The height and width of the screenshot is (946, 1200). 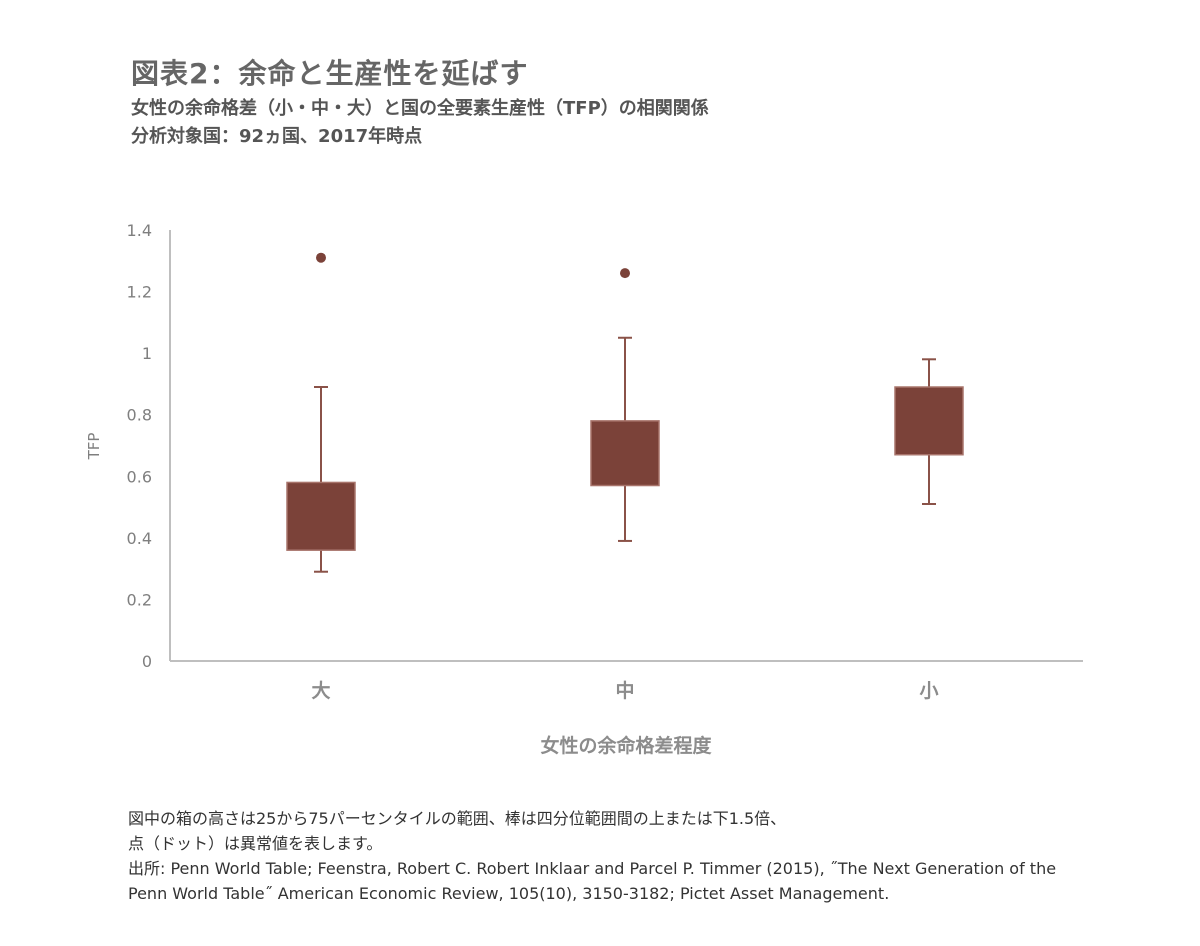 I want to click on chart-title: 図表2：余命と生産性を延ばす, so click(x=330, y=73).